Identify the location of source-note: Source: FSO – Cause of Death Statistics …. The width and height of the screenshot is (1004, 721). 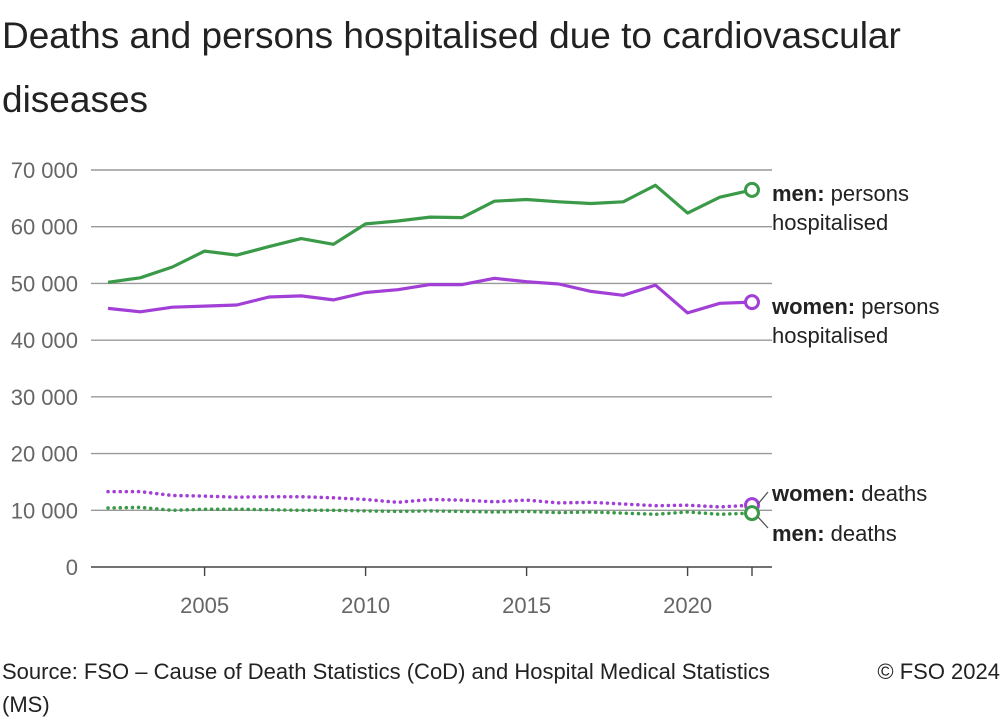
(386, 688).